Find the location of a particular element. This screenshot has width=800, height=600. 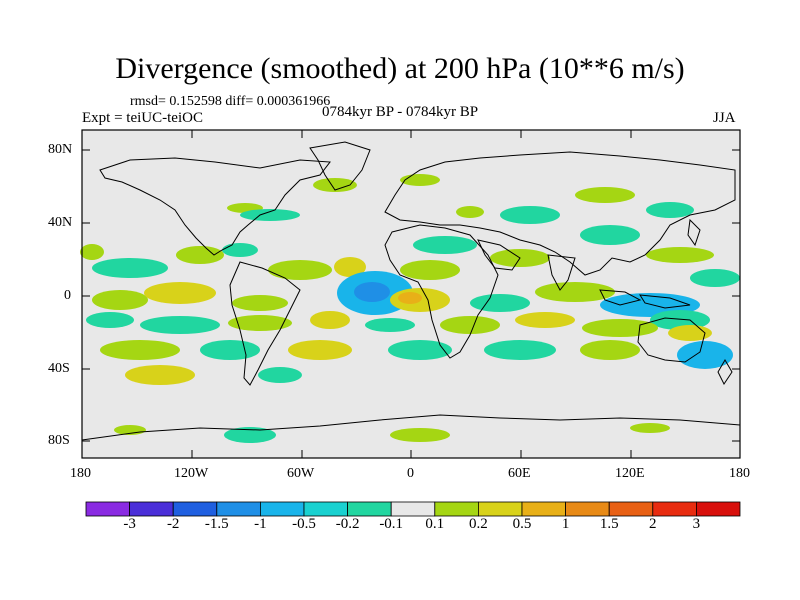

lat-label-eq: 0 is located at coordinates (67, 295).